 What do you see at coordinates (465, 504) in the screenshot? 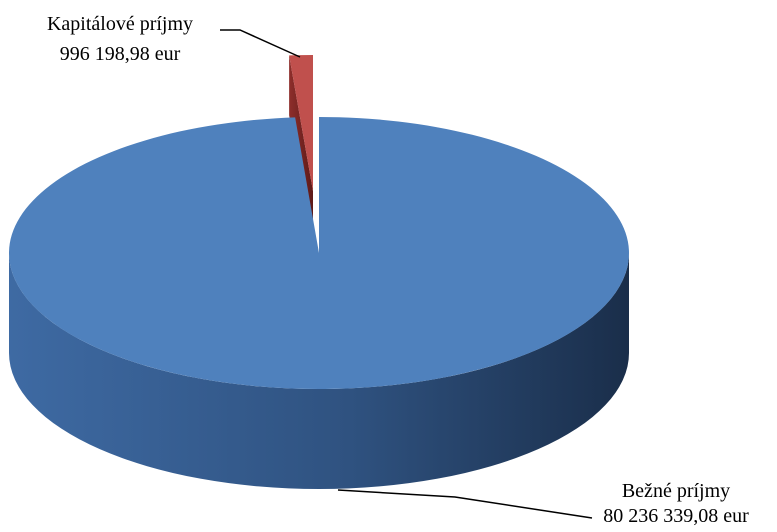
I see `leader-line-bezne-prijmy` at bounding box center [465, 504].